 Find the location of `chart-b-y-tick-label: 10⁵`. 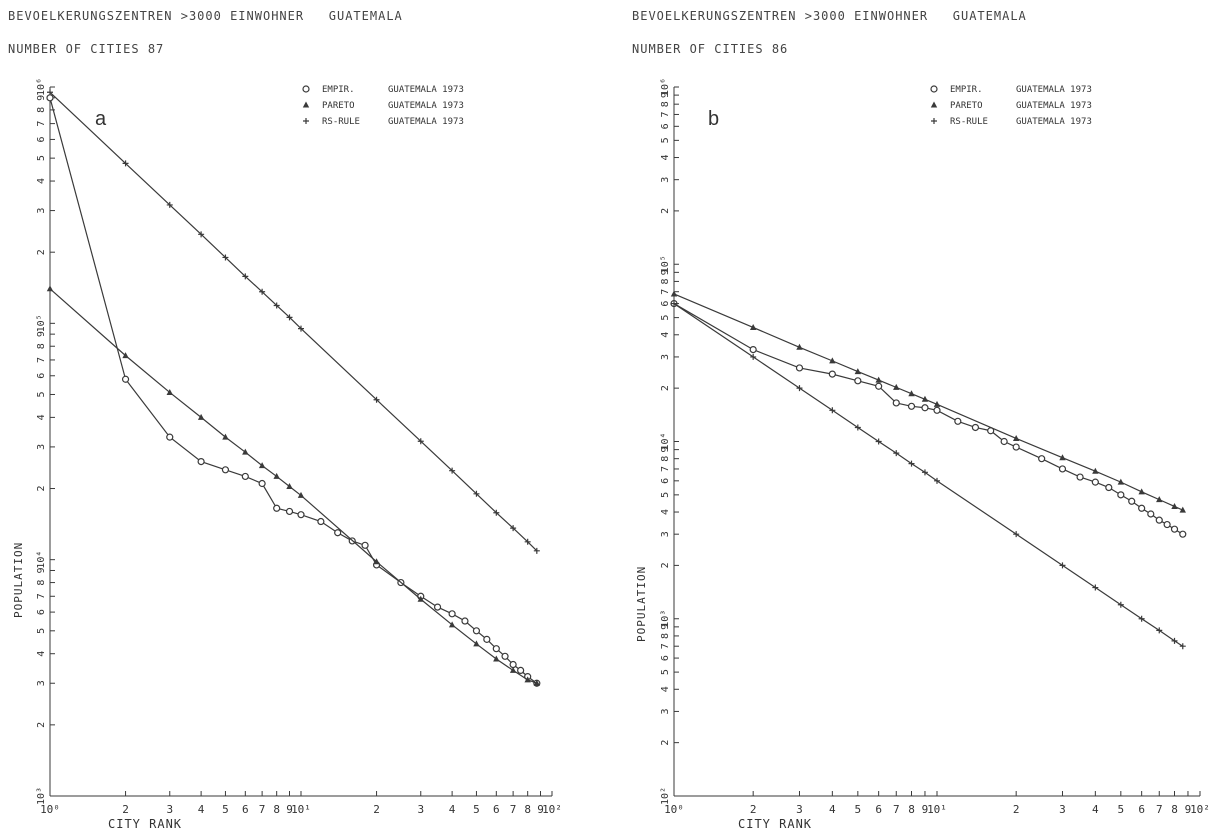

chart-b-y-tick-label: 10⁵ is located at coordinates (665, 264).